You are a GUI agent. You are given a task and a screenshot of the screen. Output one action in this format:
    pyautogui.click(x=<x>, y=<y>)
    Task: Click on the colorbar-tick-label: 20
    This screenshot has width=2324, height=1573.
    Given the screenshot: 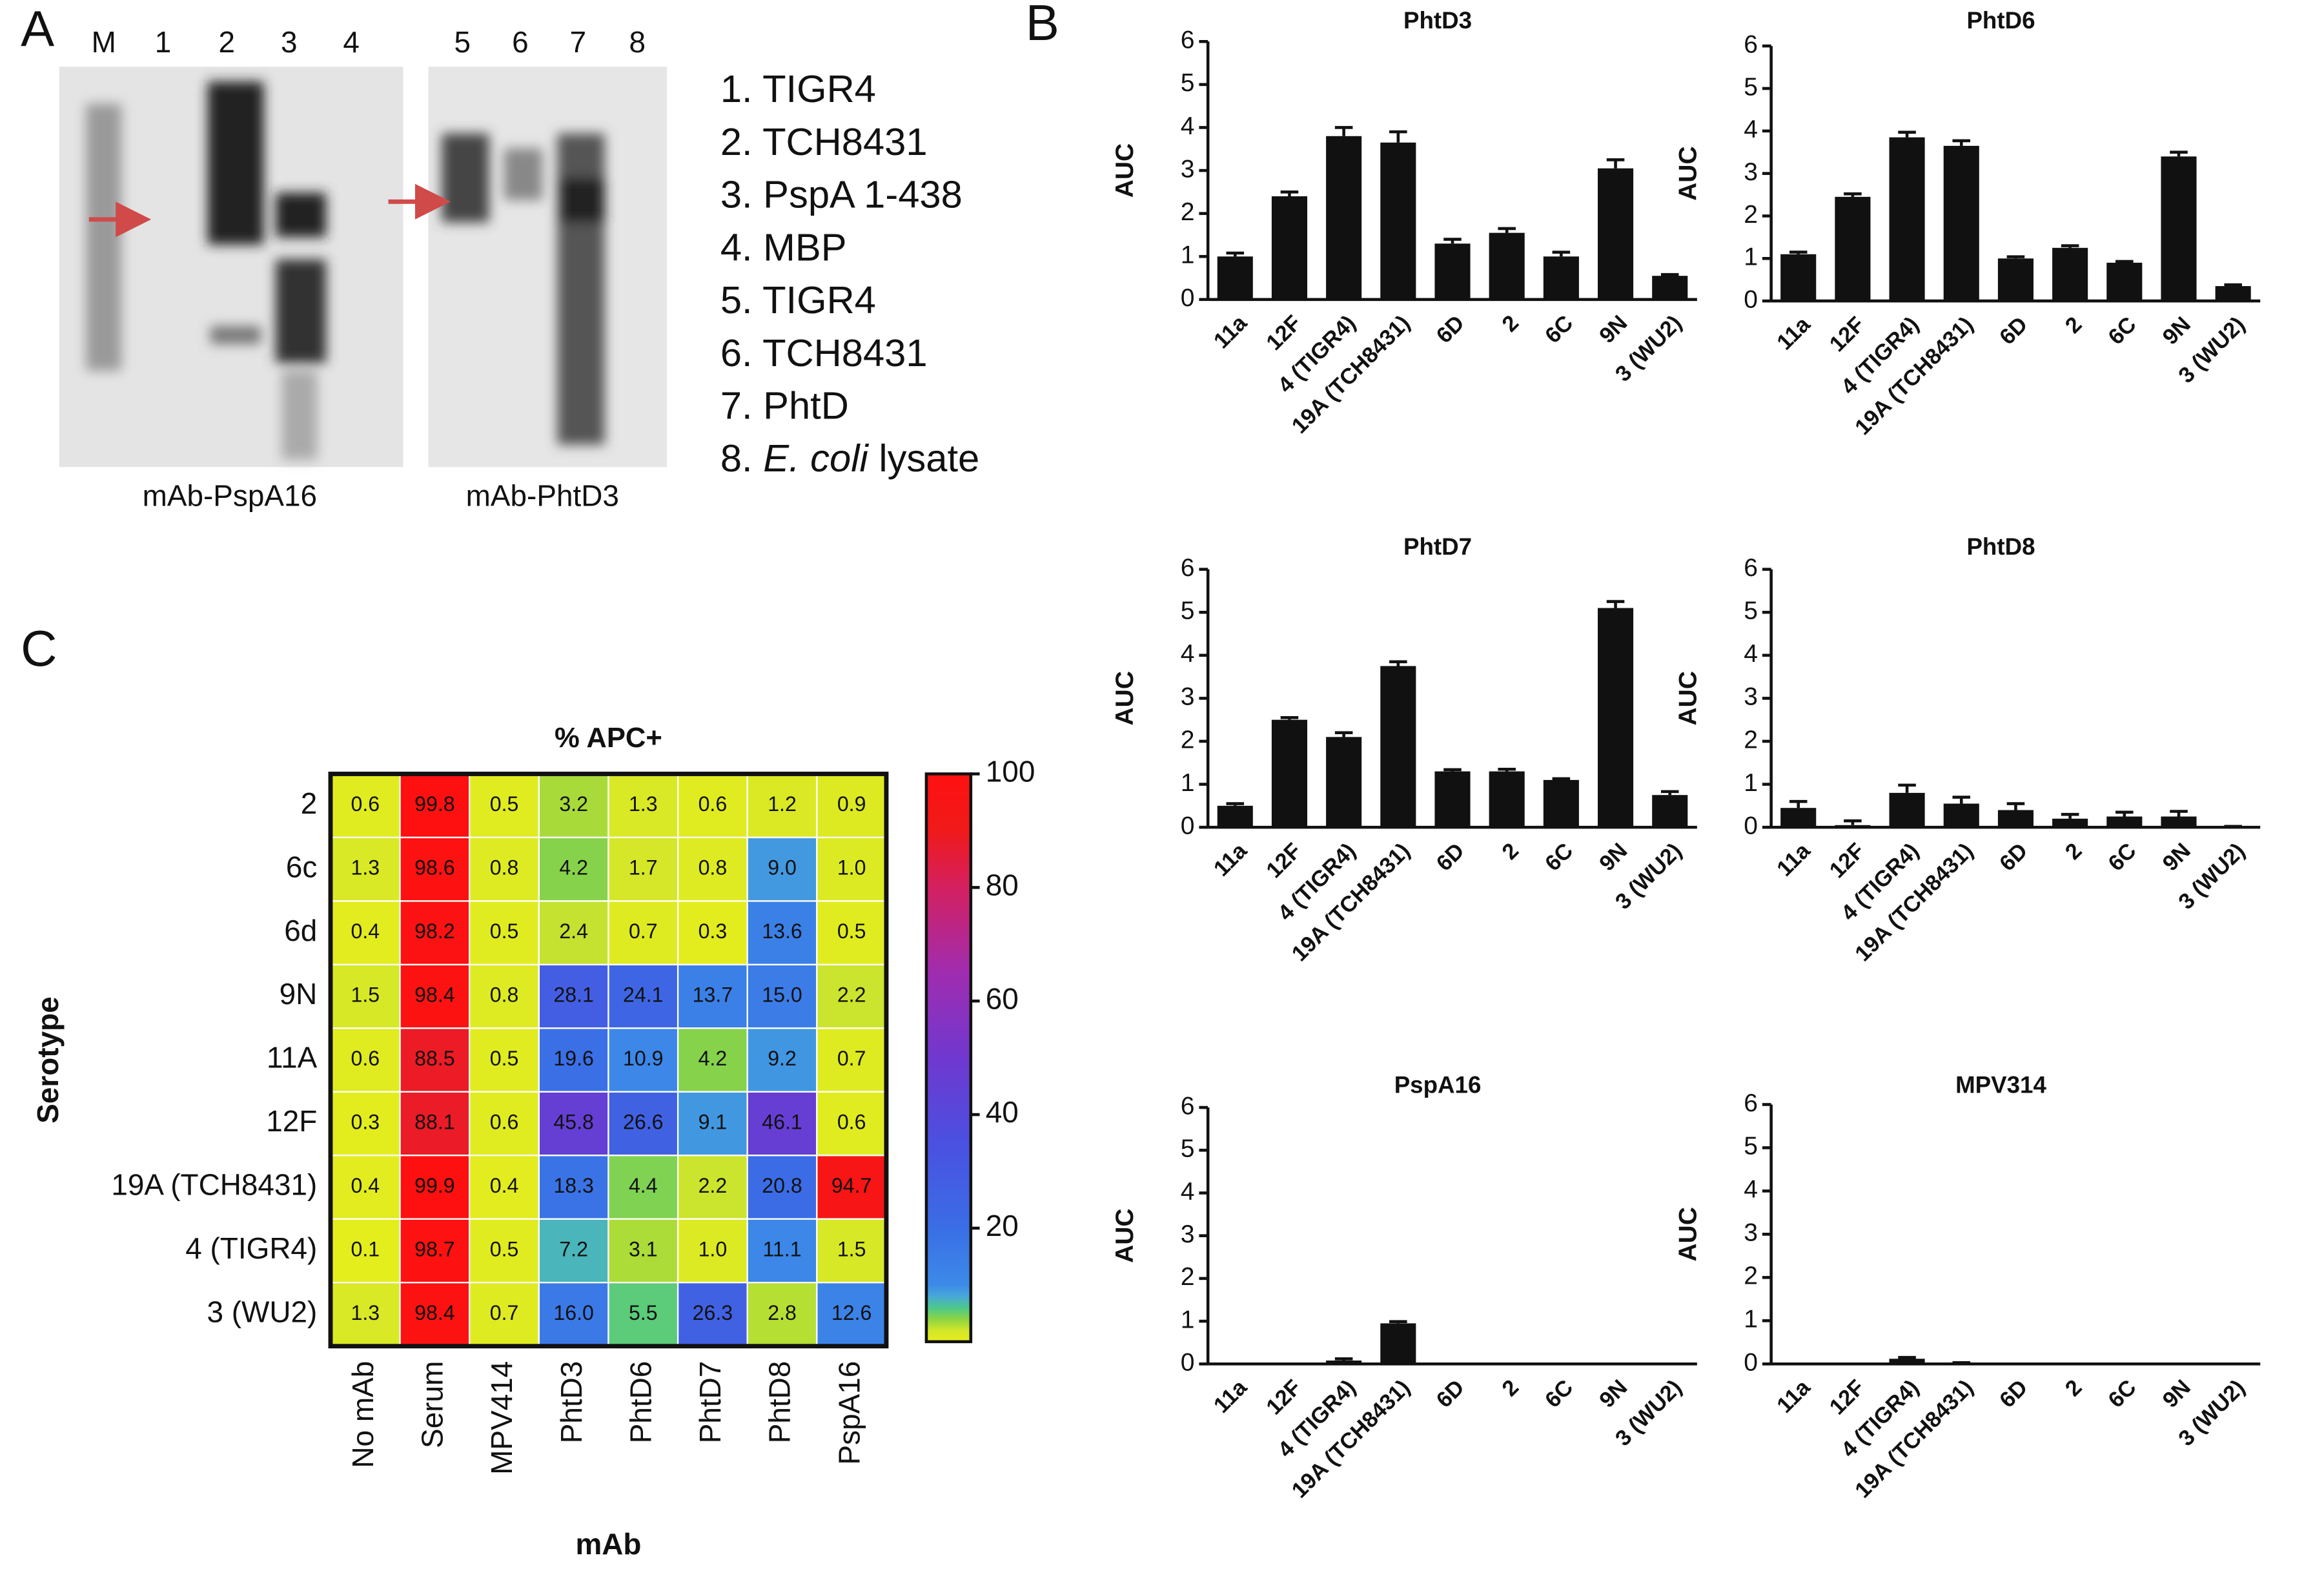 What is the action you would take?
    pyautogui.click(x=1002, y=1225)
    